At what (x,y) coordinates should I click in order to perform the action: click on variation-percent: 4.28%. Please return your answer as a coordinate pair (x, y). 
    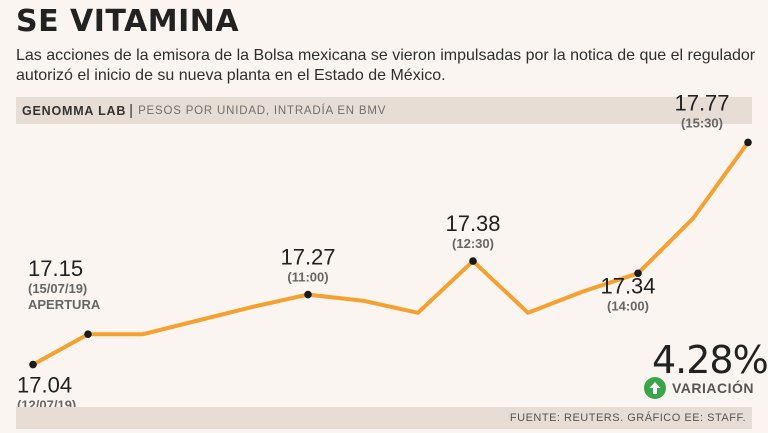
    Looking at the image, I should click on (710, 360).